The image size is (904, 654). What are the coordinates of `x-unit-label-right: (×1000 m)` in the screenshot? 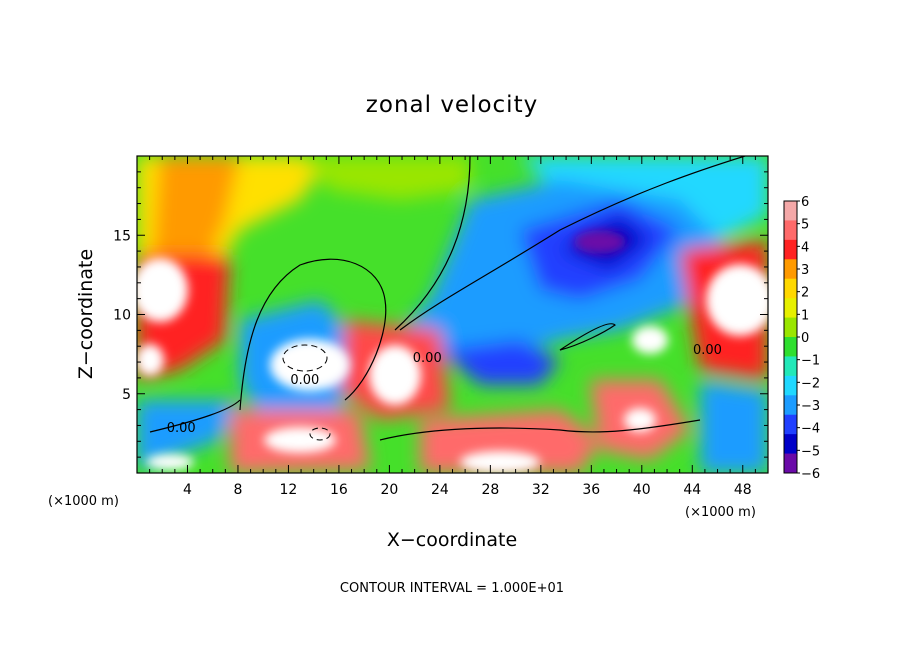 It's located at (720, 512).